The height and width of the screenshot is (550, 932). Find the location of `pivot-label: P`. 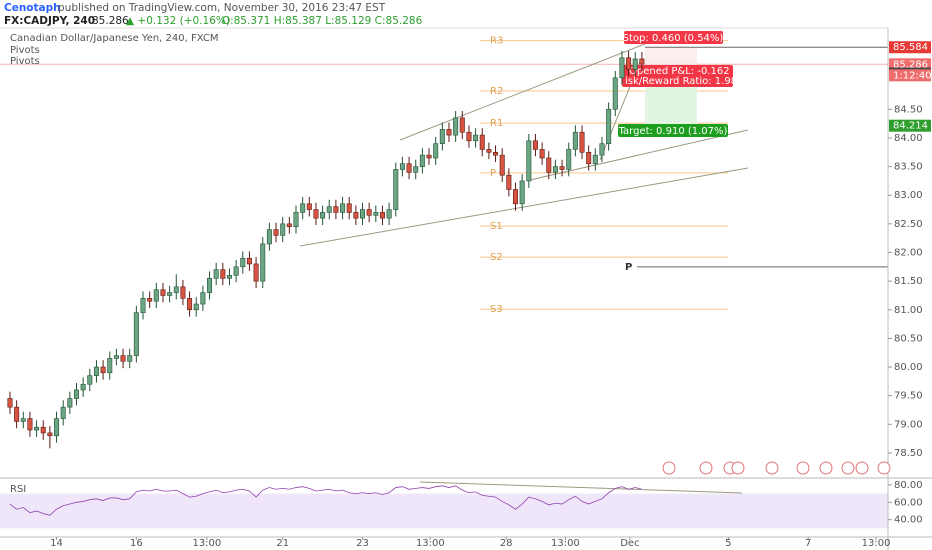

pivot-label: P is located at coordinates (493, 173).